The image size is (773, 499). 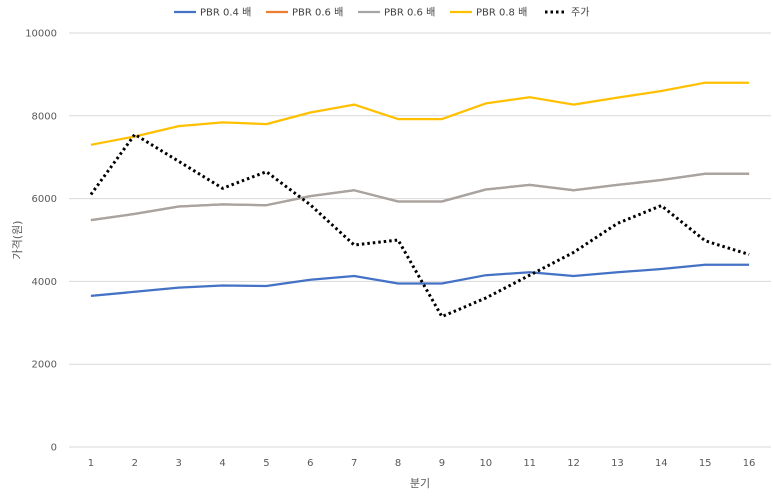 What do you see at coordinates (44, 116) in the screenshot?
I see `y-tick-label: 8000` at bounding box center [44, 116].